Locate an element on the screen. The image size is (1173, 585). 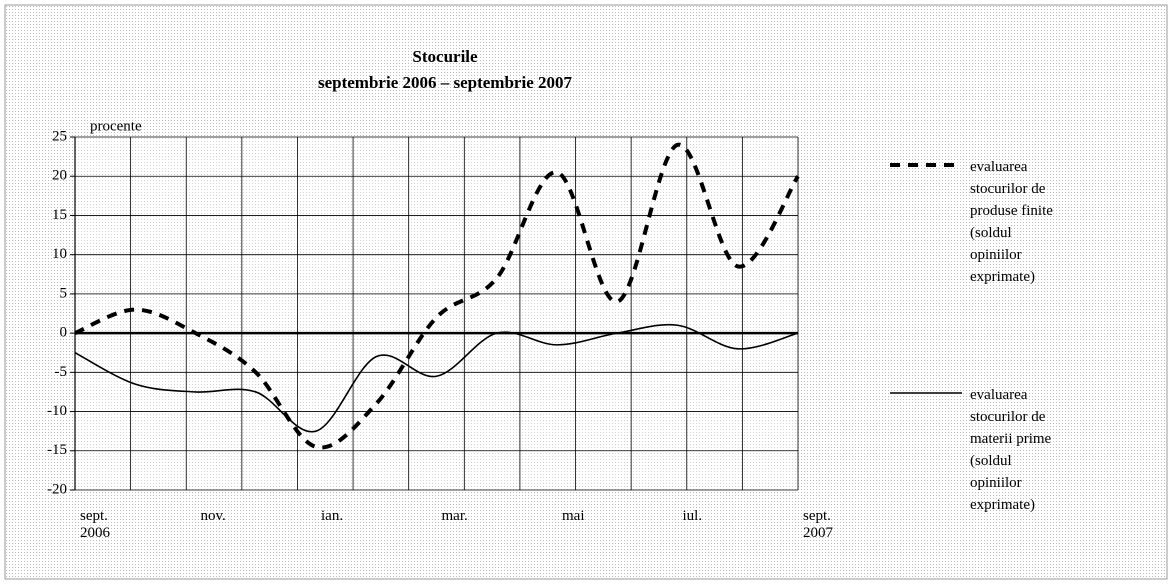
y-tick-label: 5 is located at coordinates (64, 293).